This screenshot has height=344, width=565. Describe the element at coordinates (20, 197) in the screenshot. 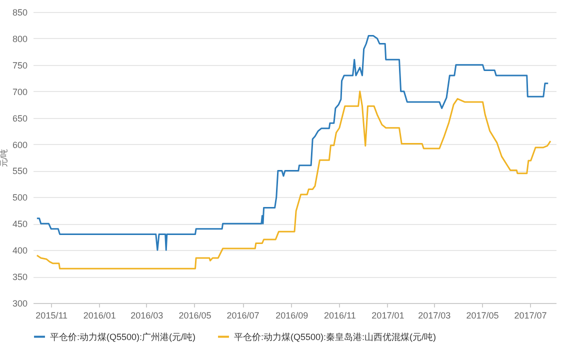

I see `y-tick-label: 500` at that location.